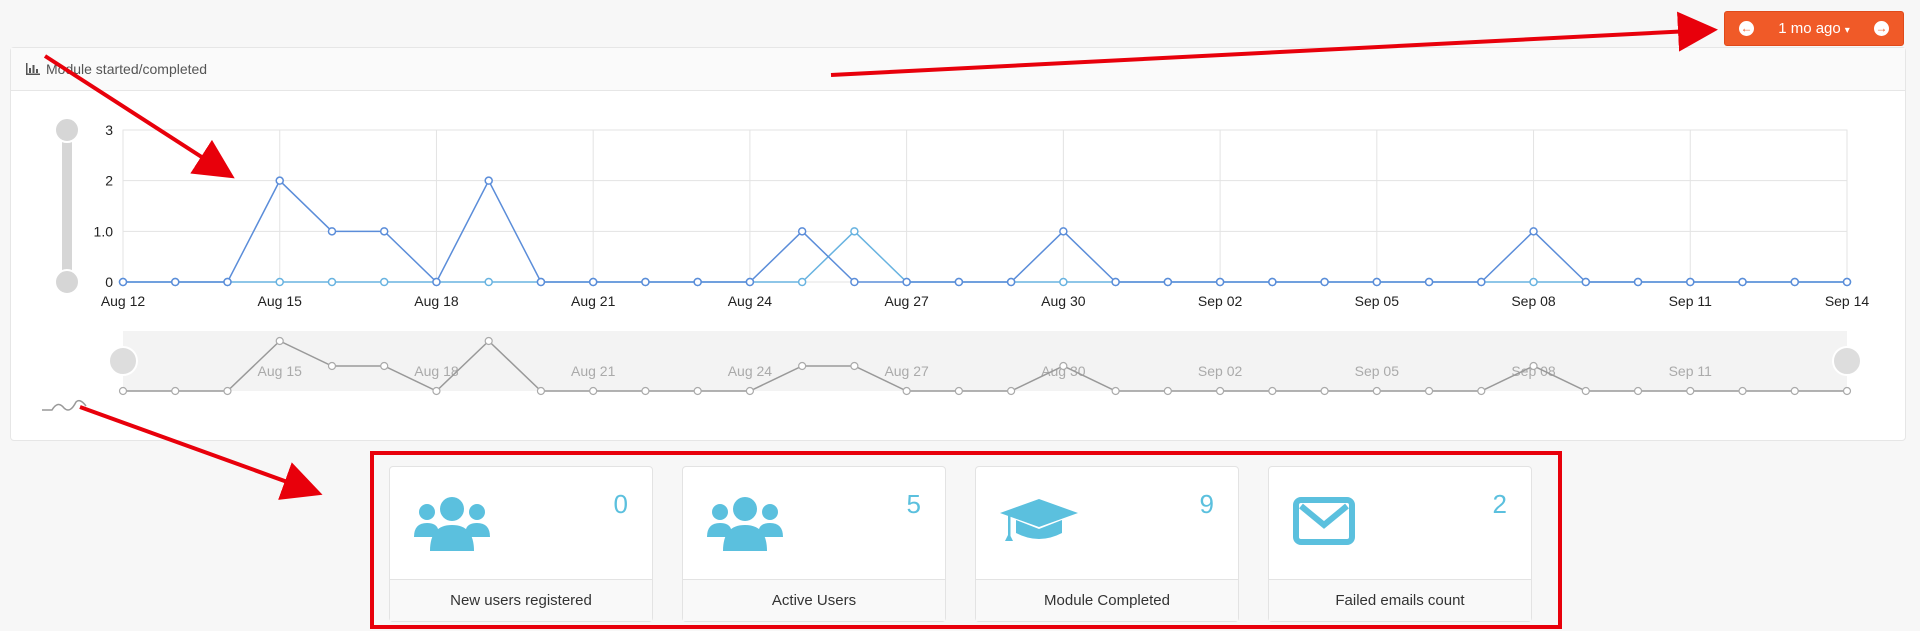  I want to click on navigator-line, so click(985, 365).